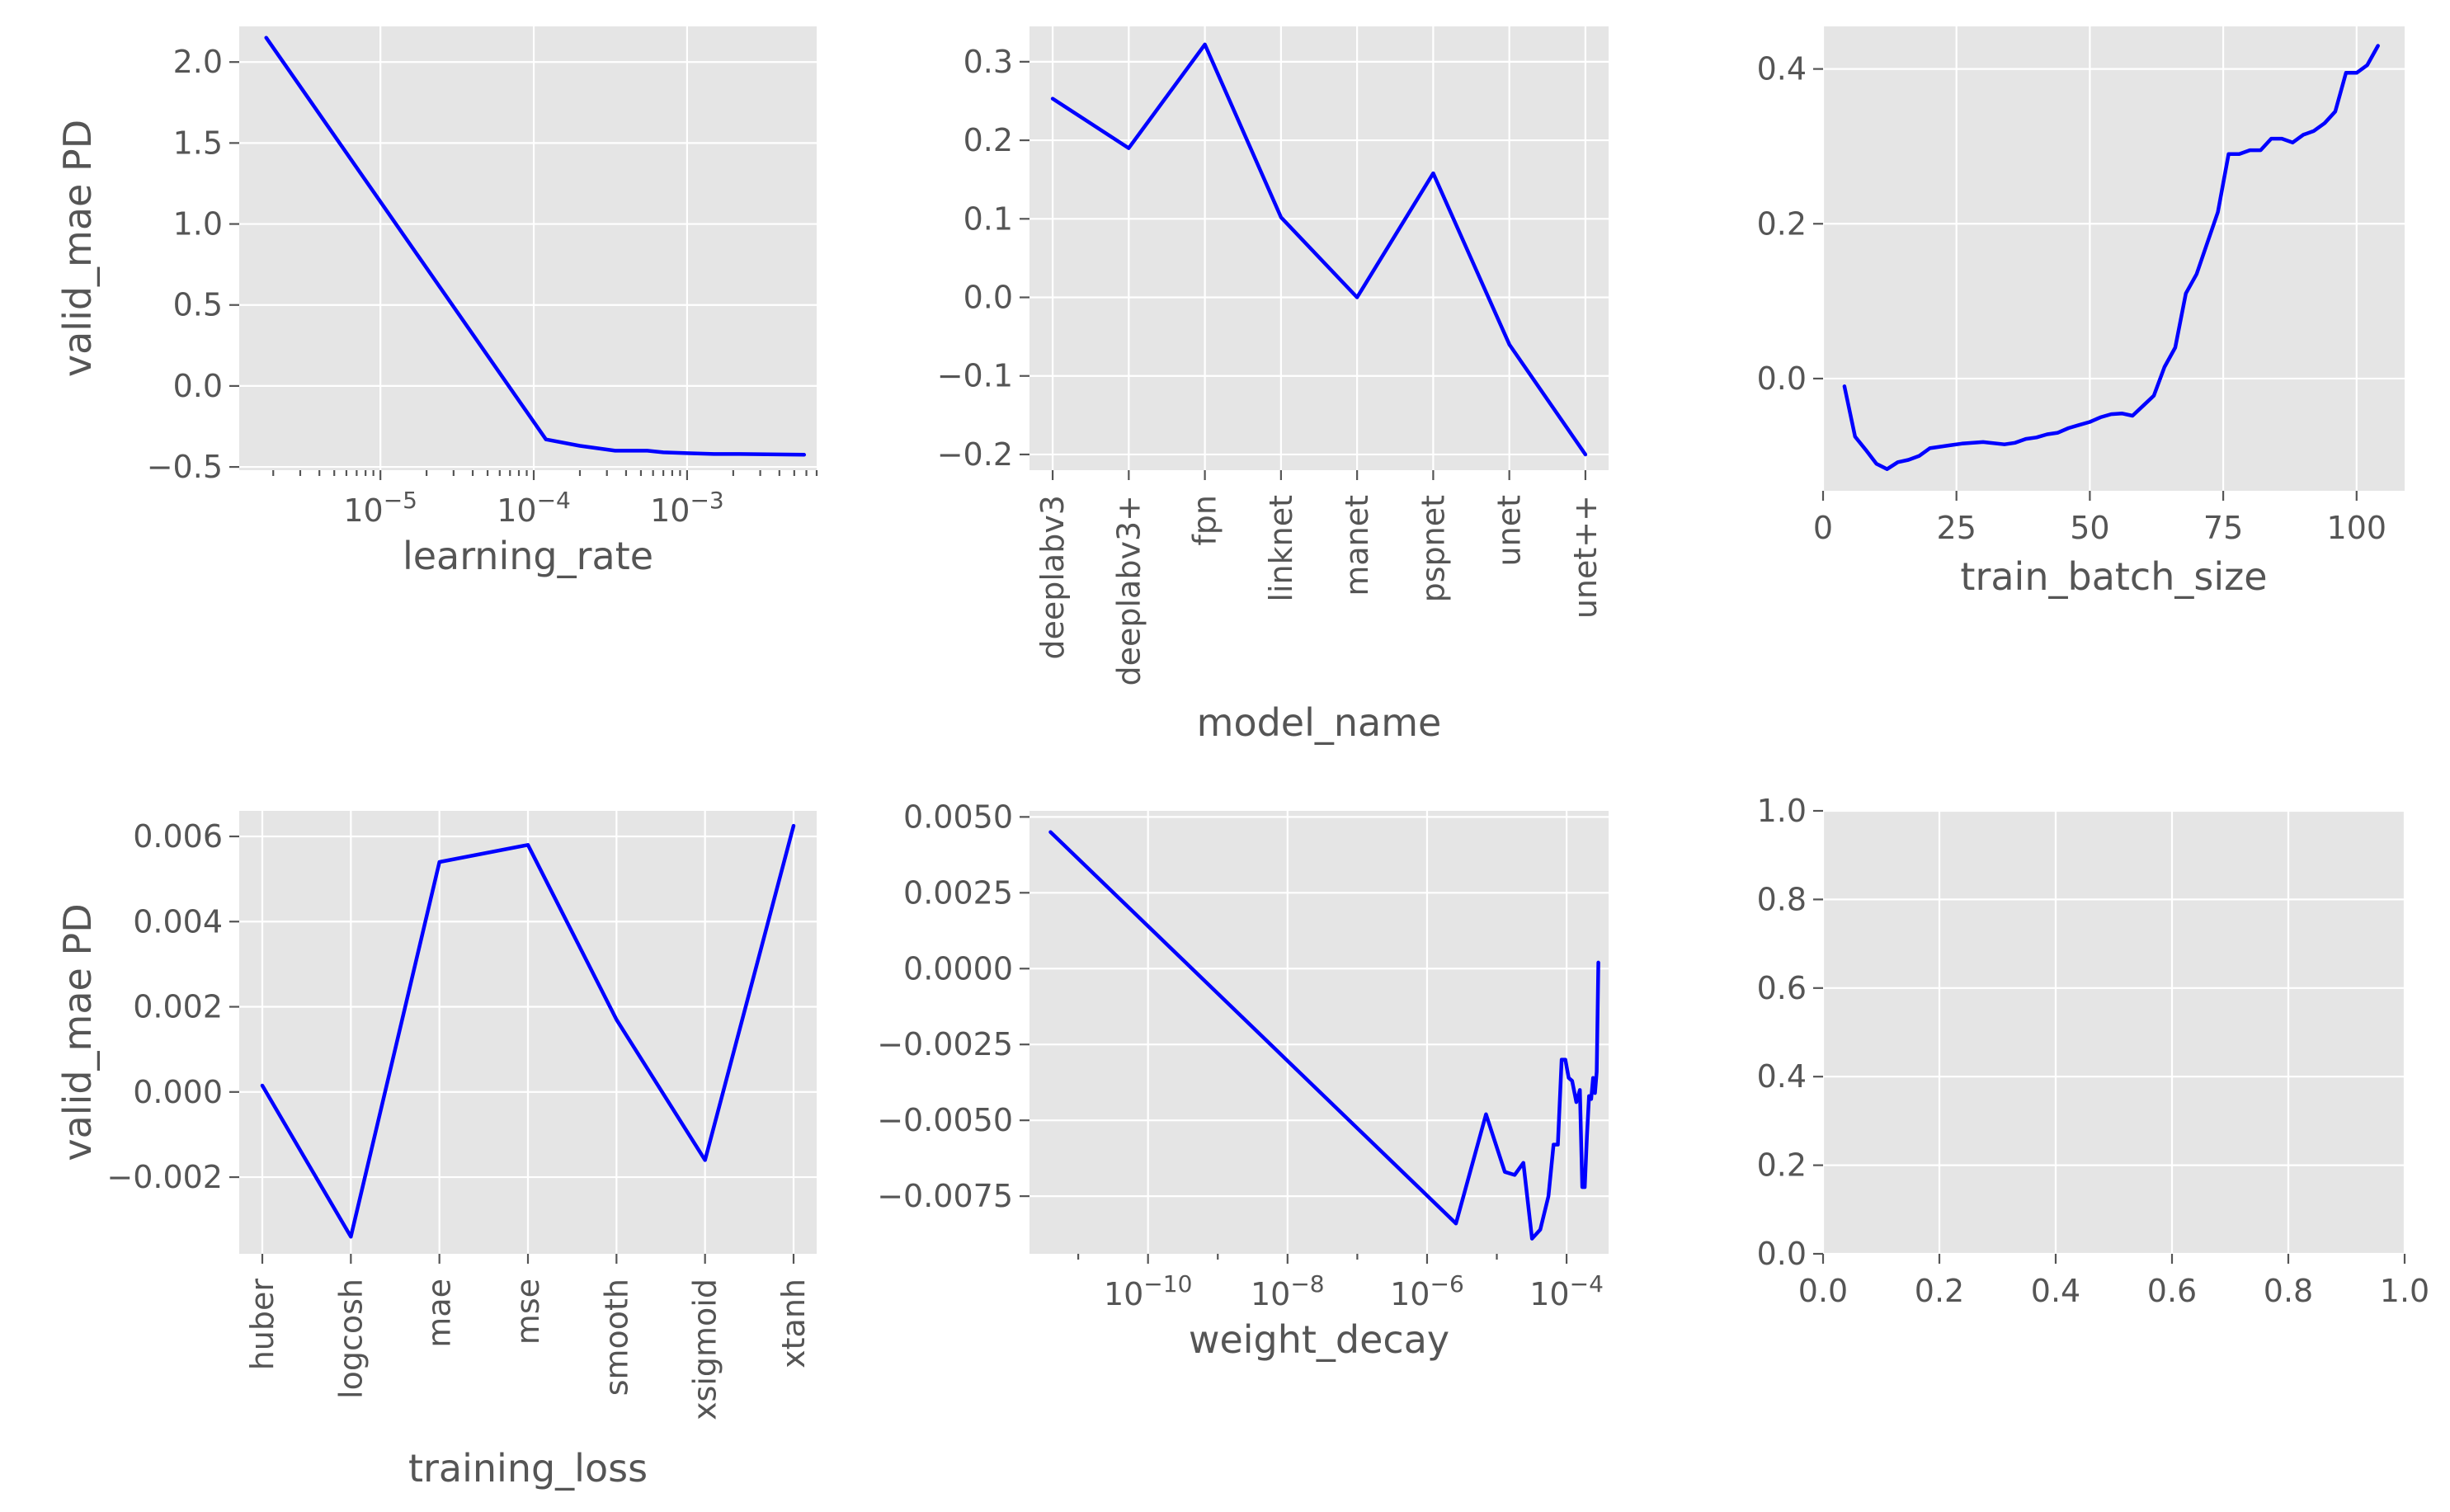 This screenshot has height=1512, width=2450. Describe the element at coordinates (1281, 548) in the screenshot. I see `x-tick-label: linknet` at that location.